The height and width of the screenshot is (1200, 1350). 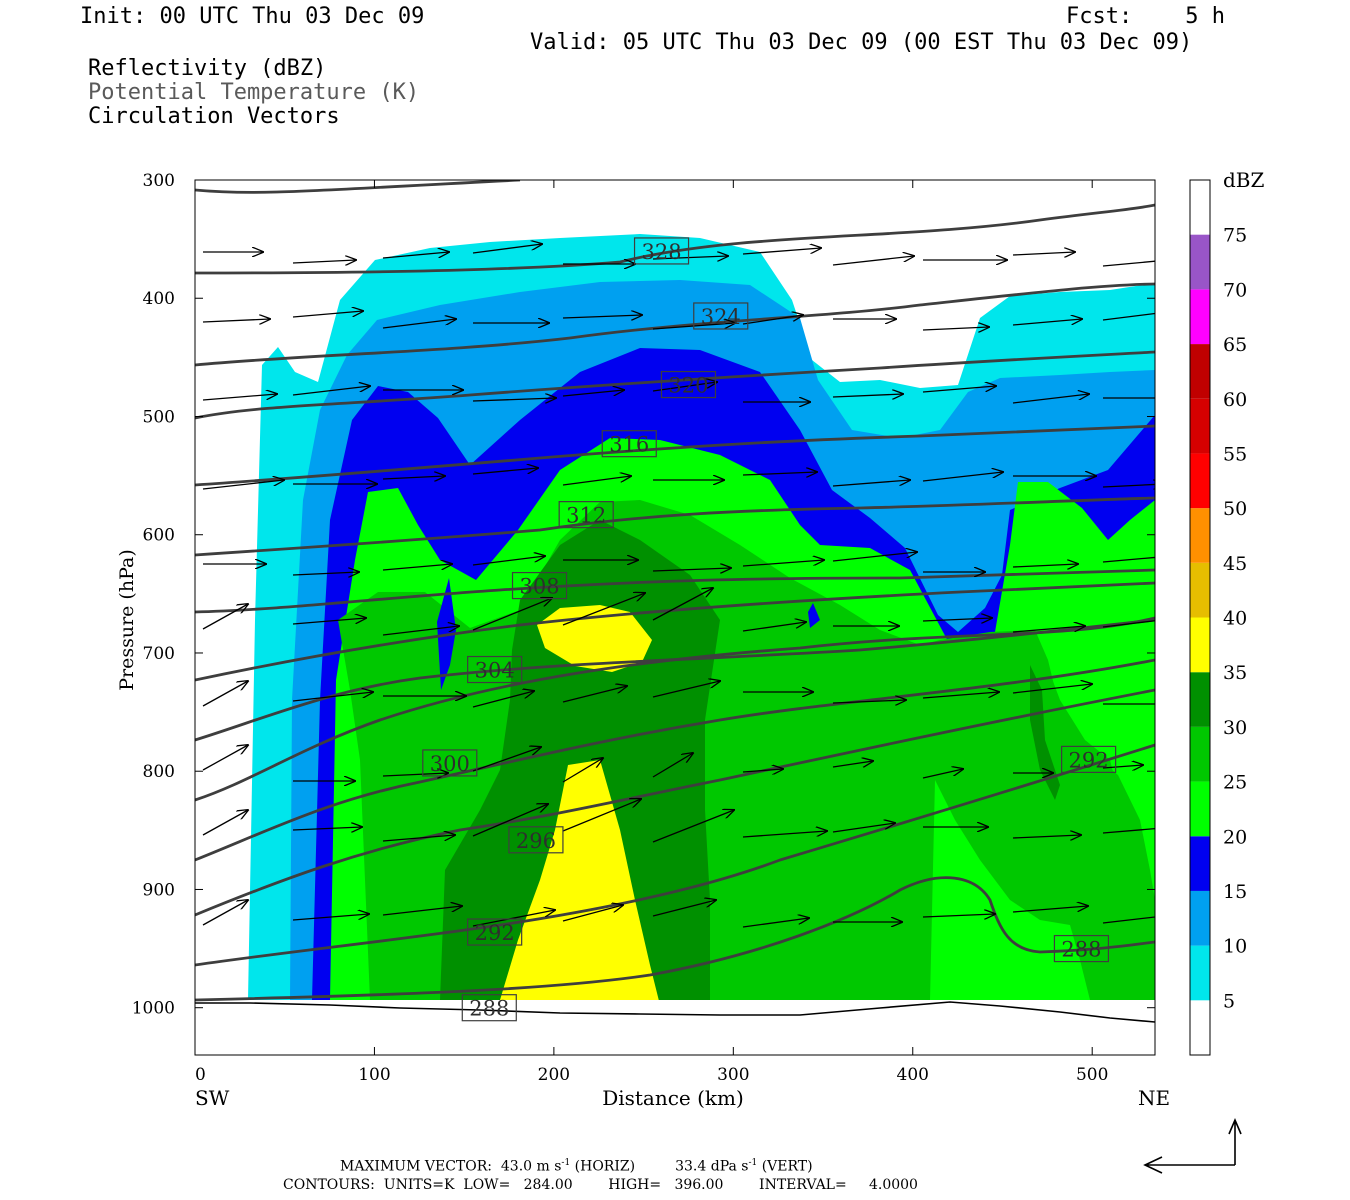 I want to click on units-exponent-horiz: -1, so click(x=566, y=1163).